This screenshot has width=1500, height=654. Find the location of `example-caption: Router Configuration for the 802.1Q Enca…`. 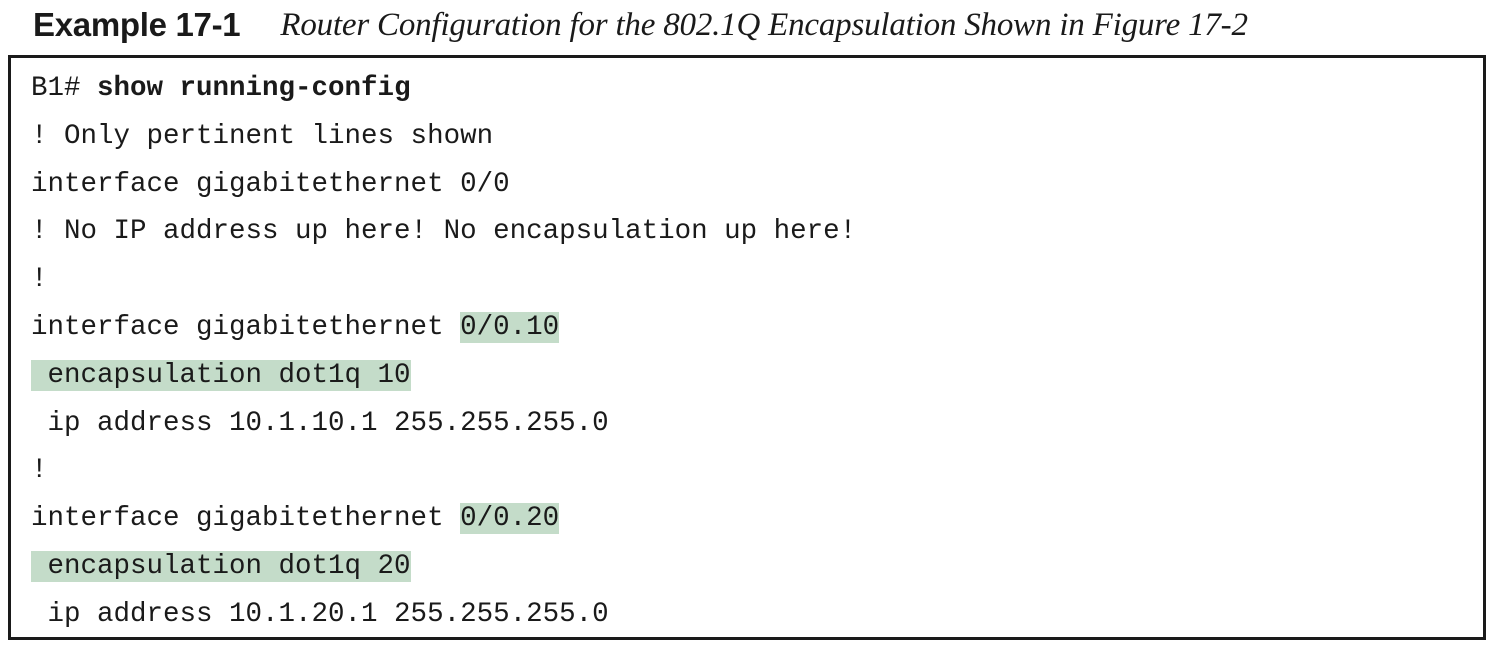

example-caption: Router Configuration for the 802.1Q Enca… is located at coordinates (764, 24).